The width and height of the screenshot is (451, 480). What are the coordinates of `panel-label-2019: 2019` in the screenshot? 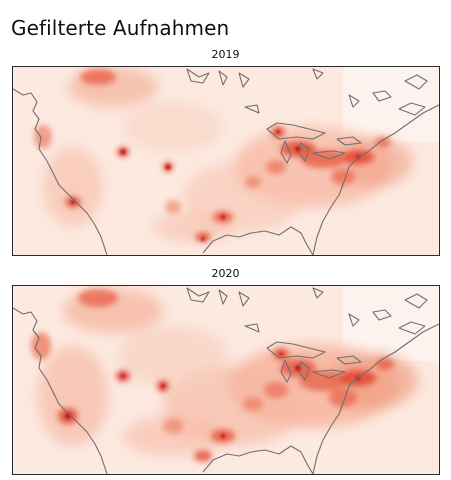 It's located at (225, 54).